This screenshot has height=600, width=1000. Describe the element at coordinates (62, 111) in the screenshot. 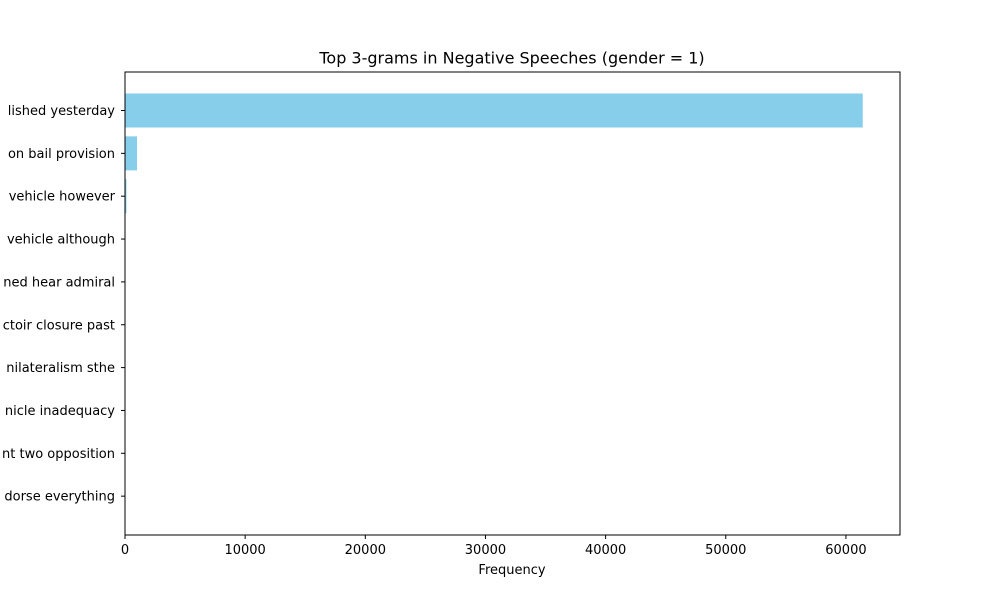

I see `y-tick-label: lished yesterday` at that location.